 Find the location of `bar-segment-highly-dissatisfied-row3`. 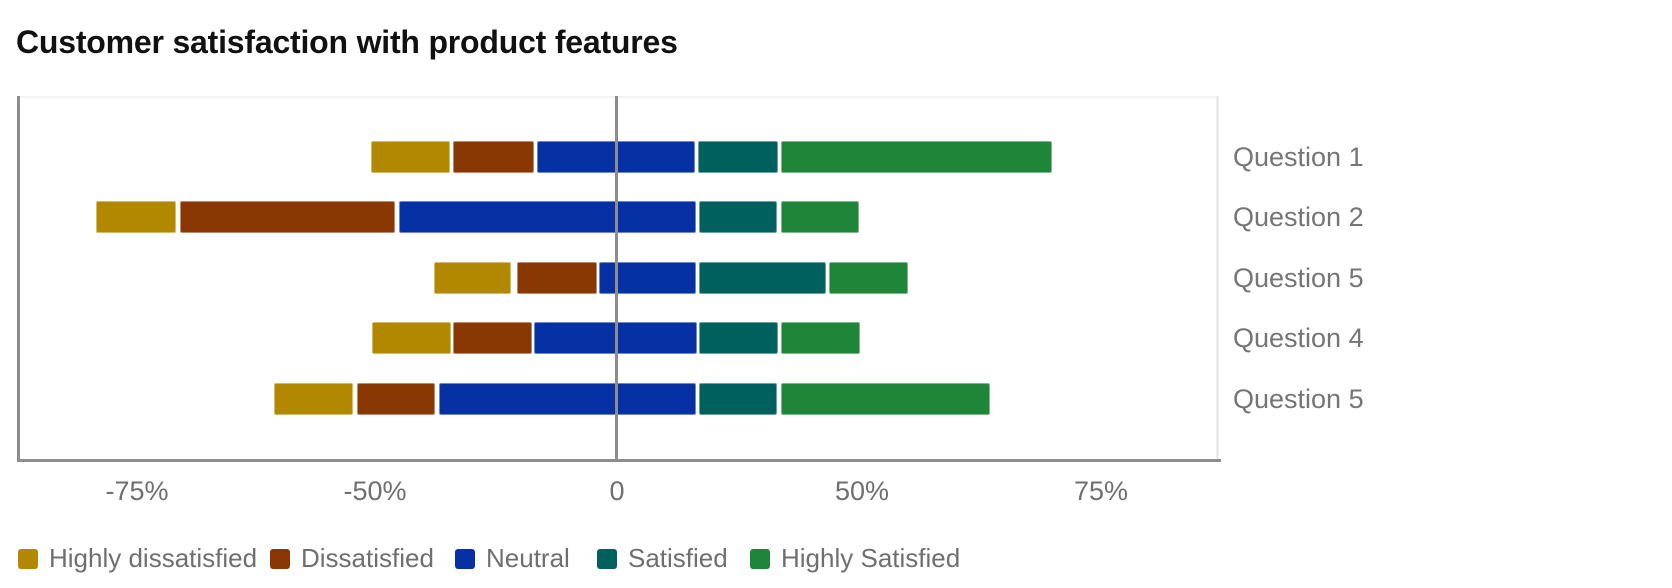

bar-segment-highly-dissatisfied-row3 is located at coordinates (472, 278).